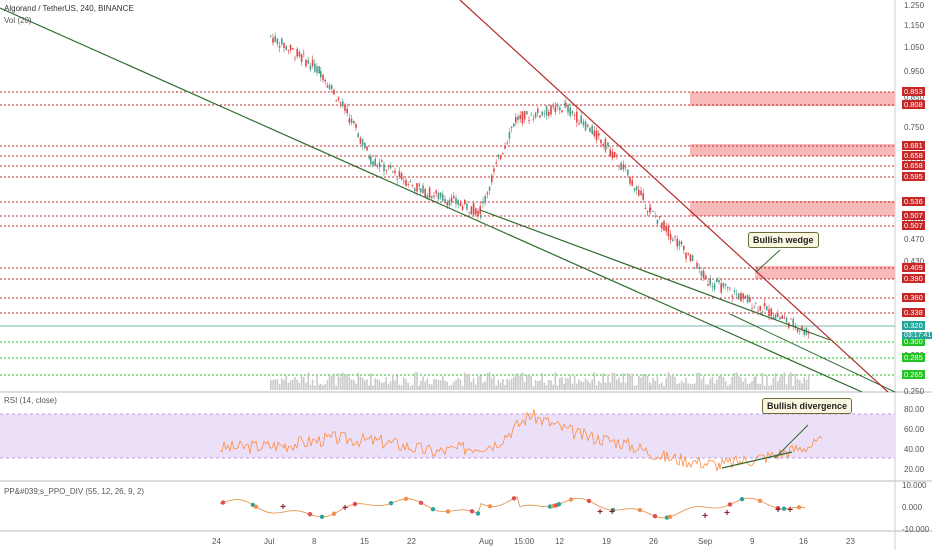 Image resolution: width=932 pixels, height=550 pixels. I want to click on resistance-price-tag: 0.536, so click(913, 201).